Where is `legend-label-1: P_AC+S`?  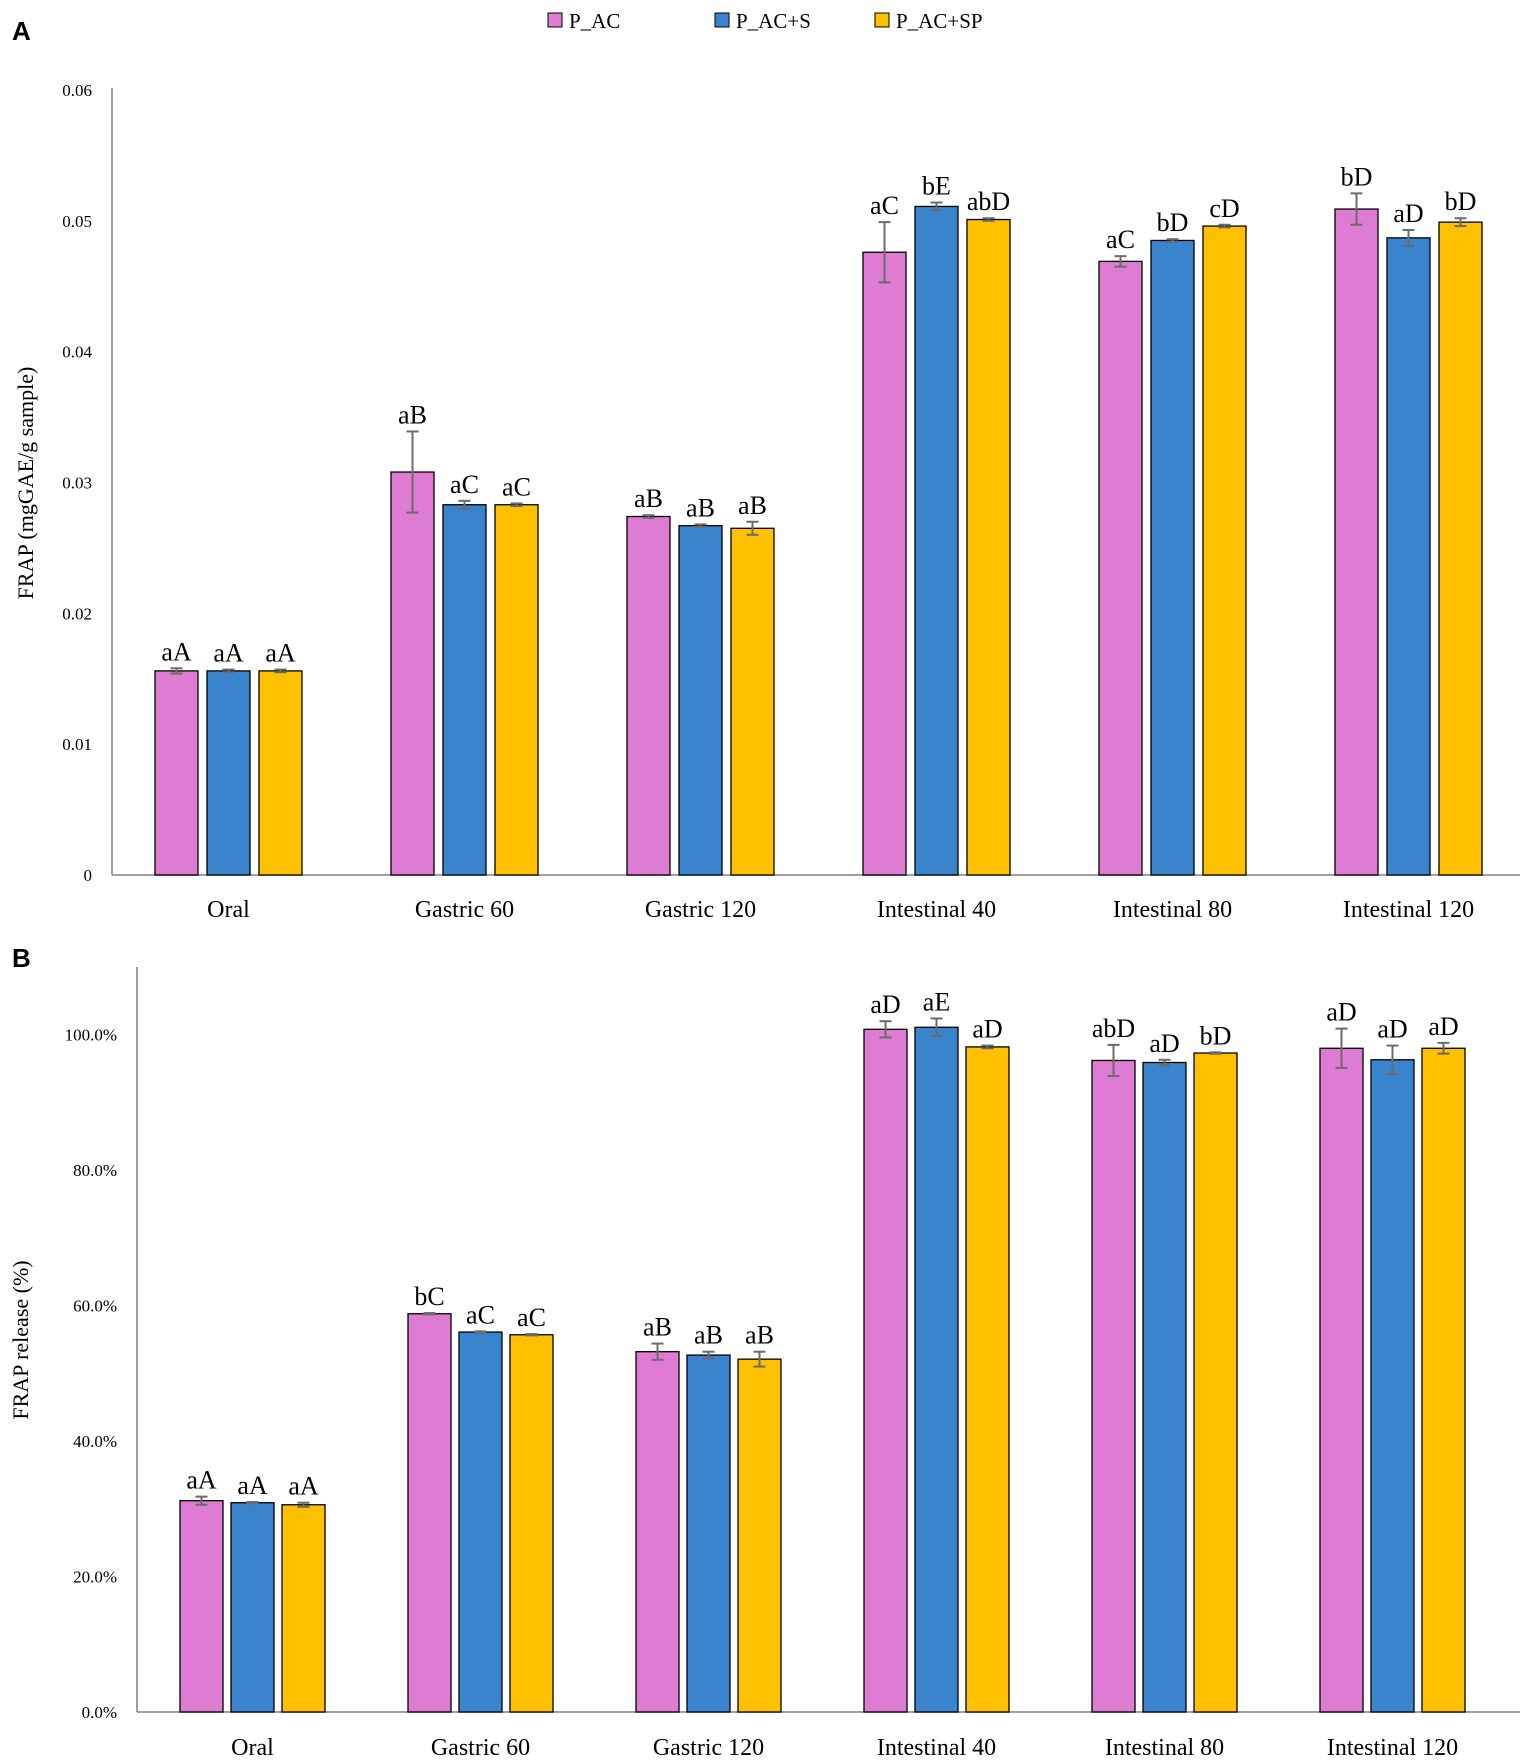 legend-label-1: P_AC+S is located at coordinates (773, 21).